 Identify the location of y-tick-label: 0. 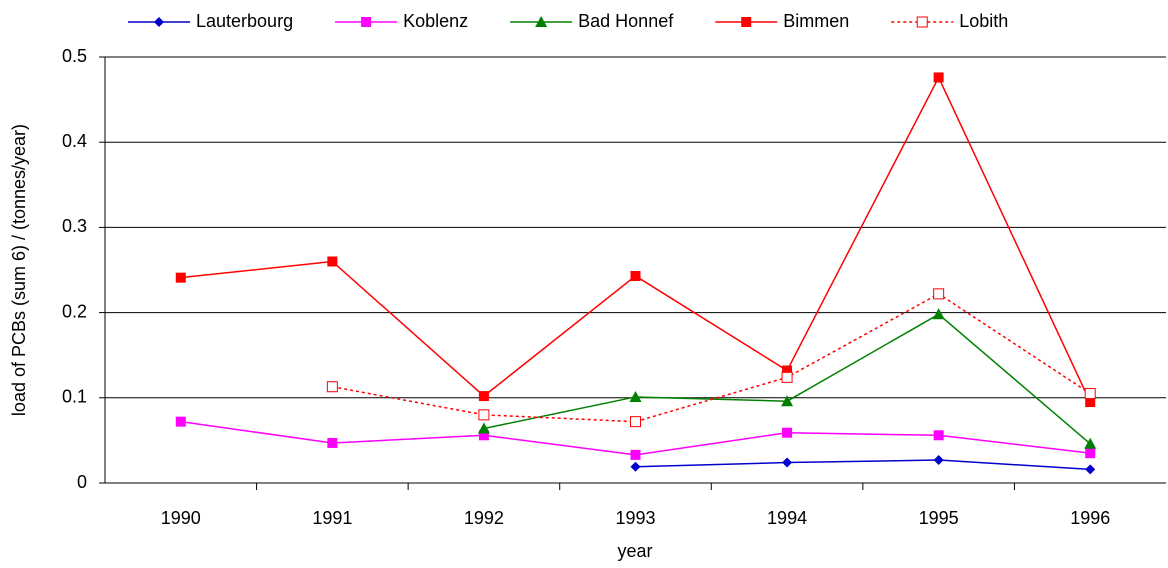
(82, 482).